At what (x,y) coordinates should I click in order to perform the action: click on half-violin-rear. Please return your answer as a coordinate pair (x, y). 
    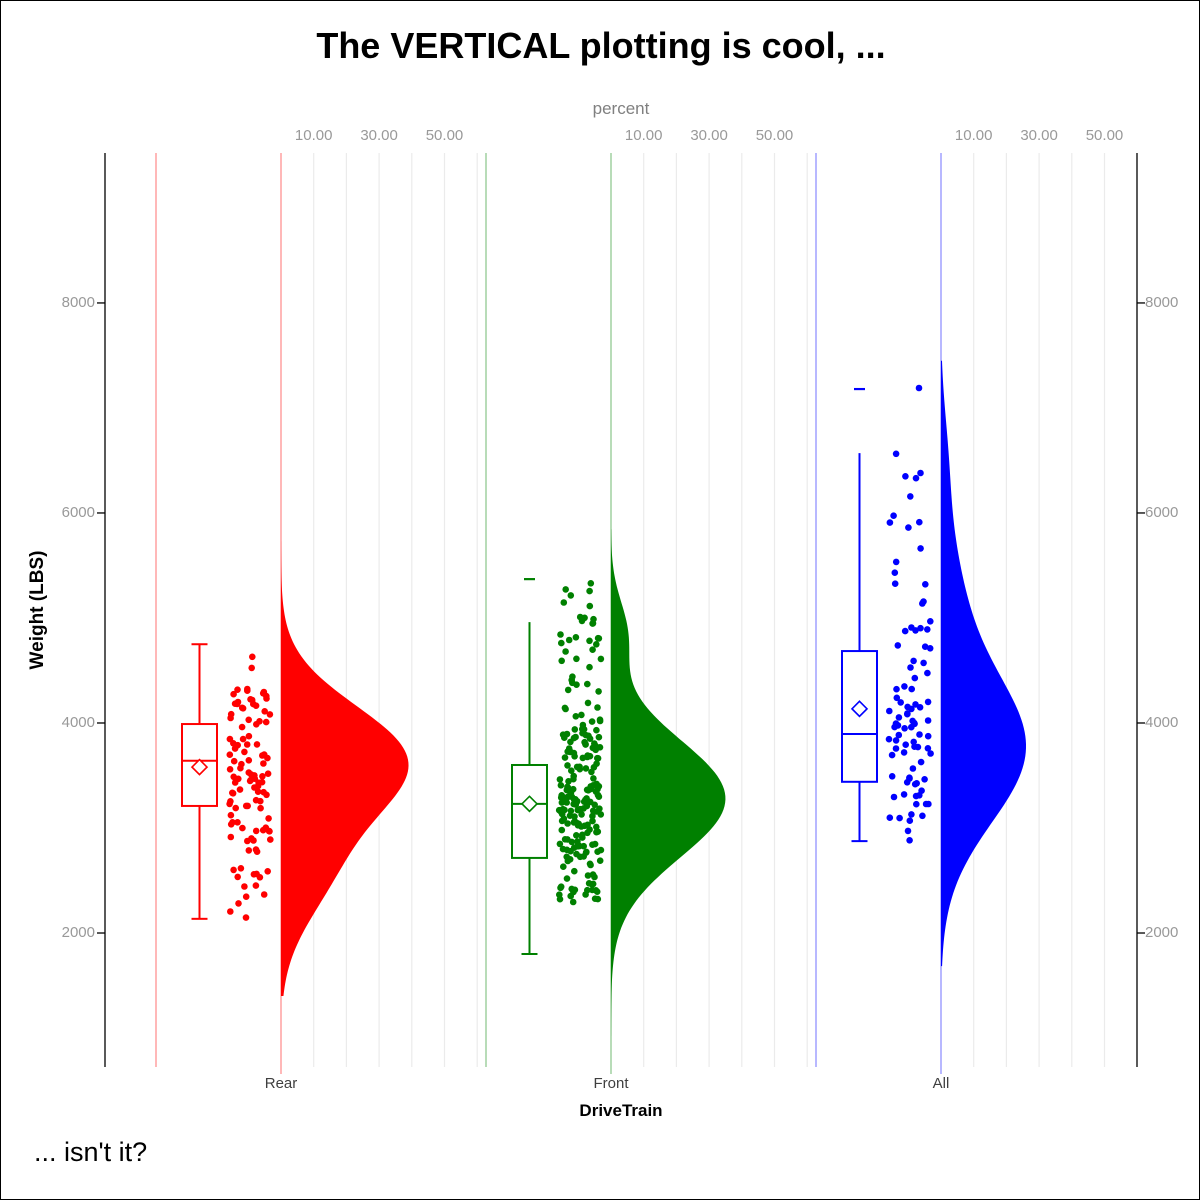
    Looking at the image, I should click on (345, 768).